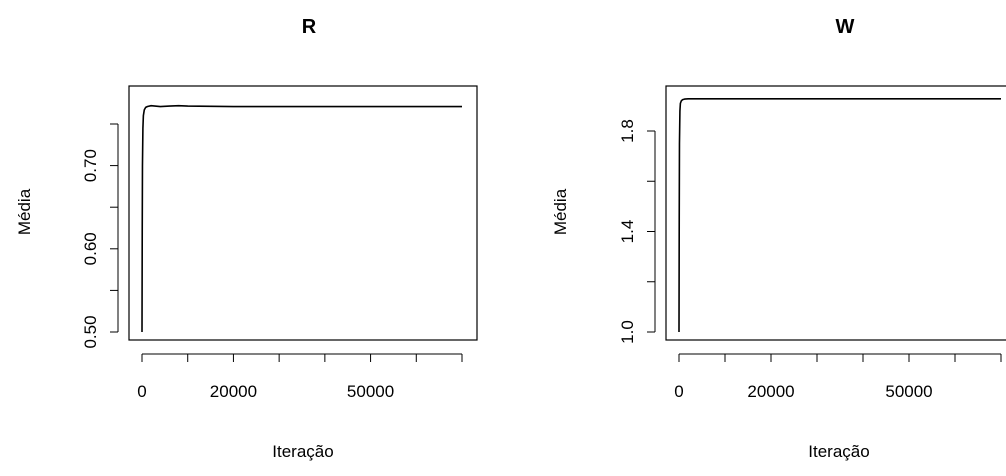  I want to click on y-axis: 1.0 1.4 1.8, so click(637, 231).